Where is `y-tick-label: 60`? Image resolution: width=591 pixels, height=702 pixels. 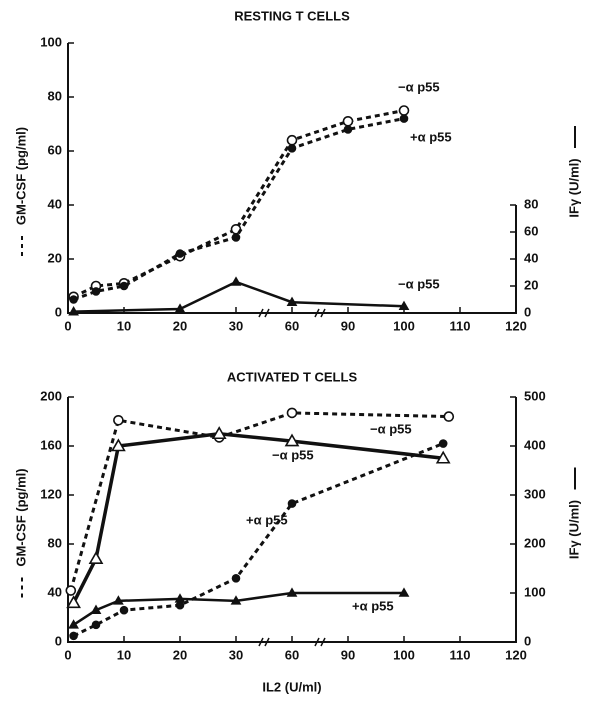
y-tick-label: 60 is located at coordinates (55, 149).